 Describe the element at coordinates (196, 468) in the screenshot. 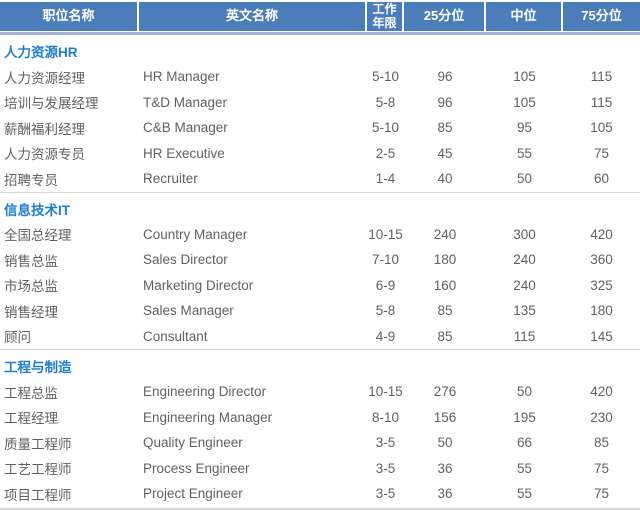

I see `cell-english-name: Process Engineer` at that location.